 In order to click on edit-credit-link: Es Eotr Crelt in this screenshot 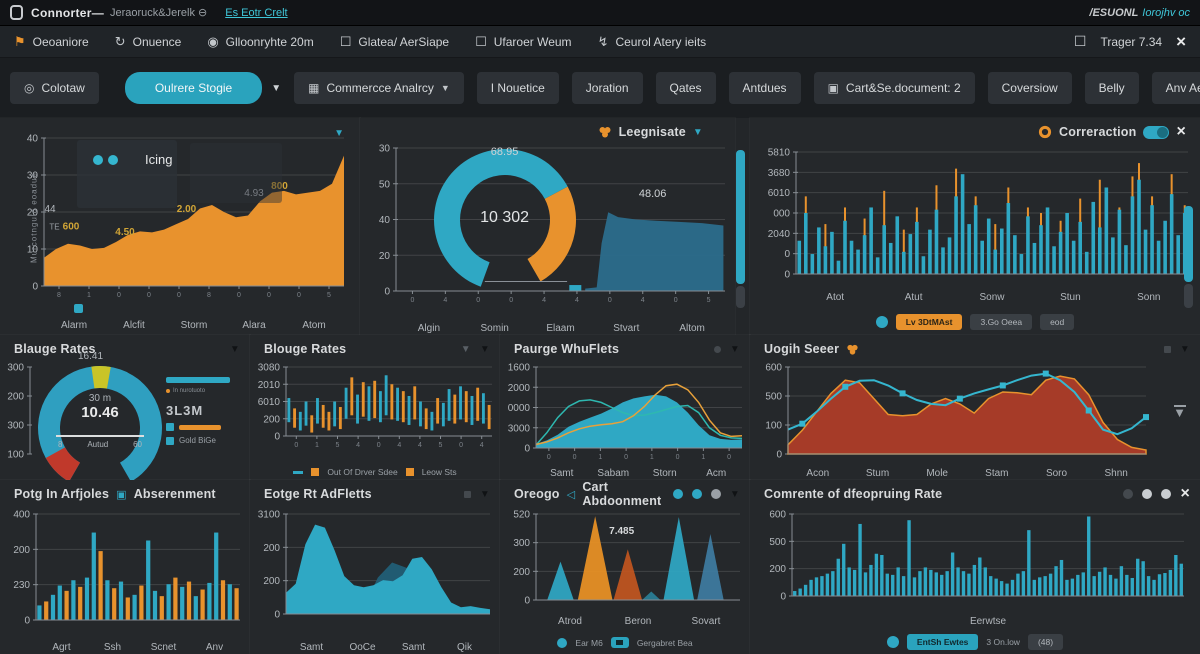, I will do `click(256, 12)`.